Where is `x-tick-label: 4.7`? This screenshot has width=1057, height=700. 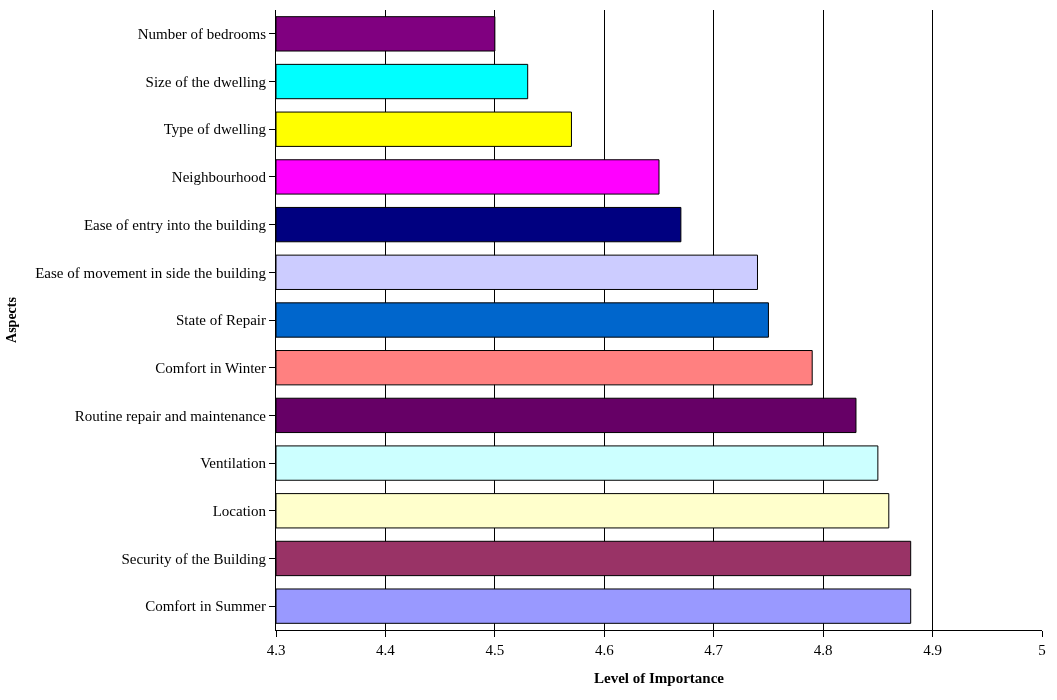
x-tick-label: 4.7 is located at coordinates (714, 650).